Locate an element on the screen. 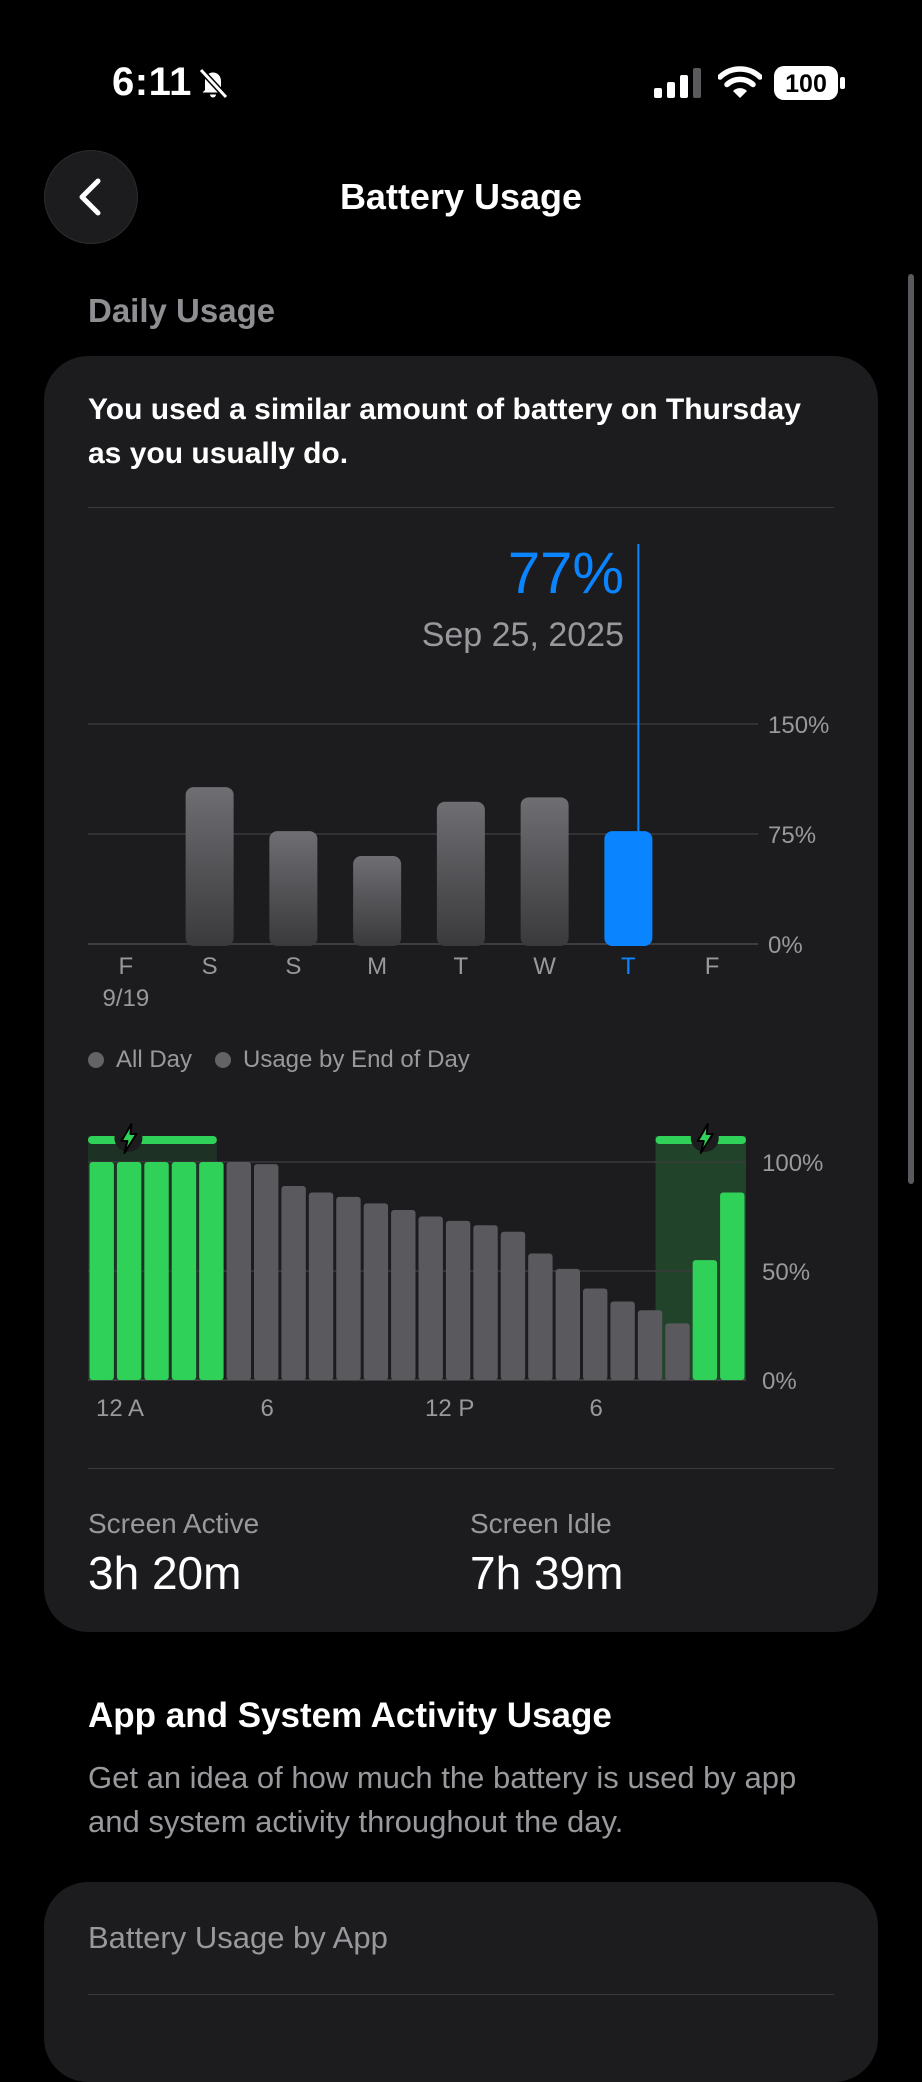 The height and width of the screenshot is (2082, 922). status-time: 6:11 is located at coordinates (152, 82).